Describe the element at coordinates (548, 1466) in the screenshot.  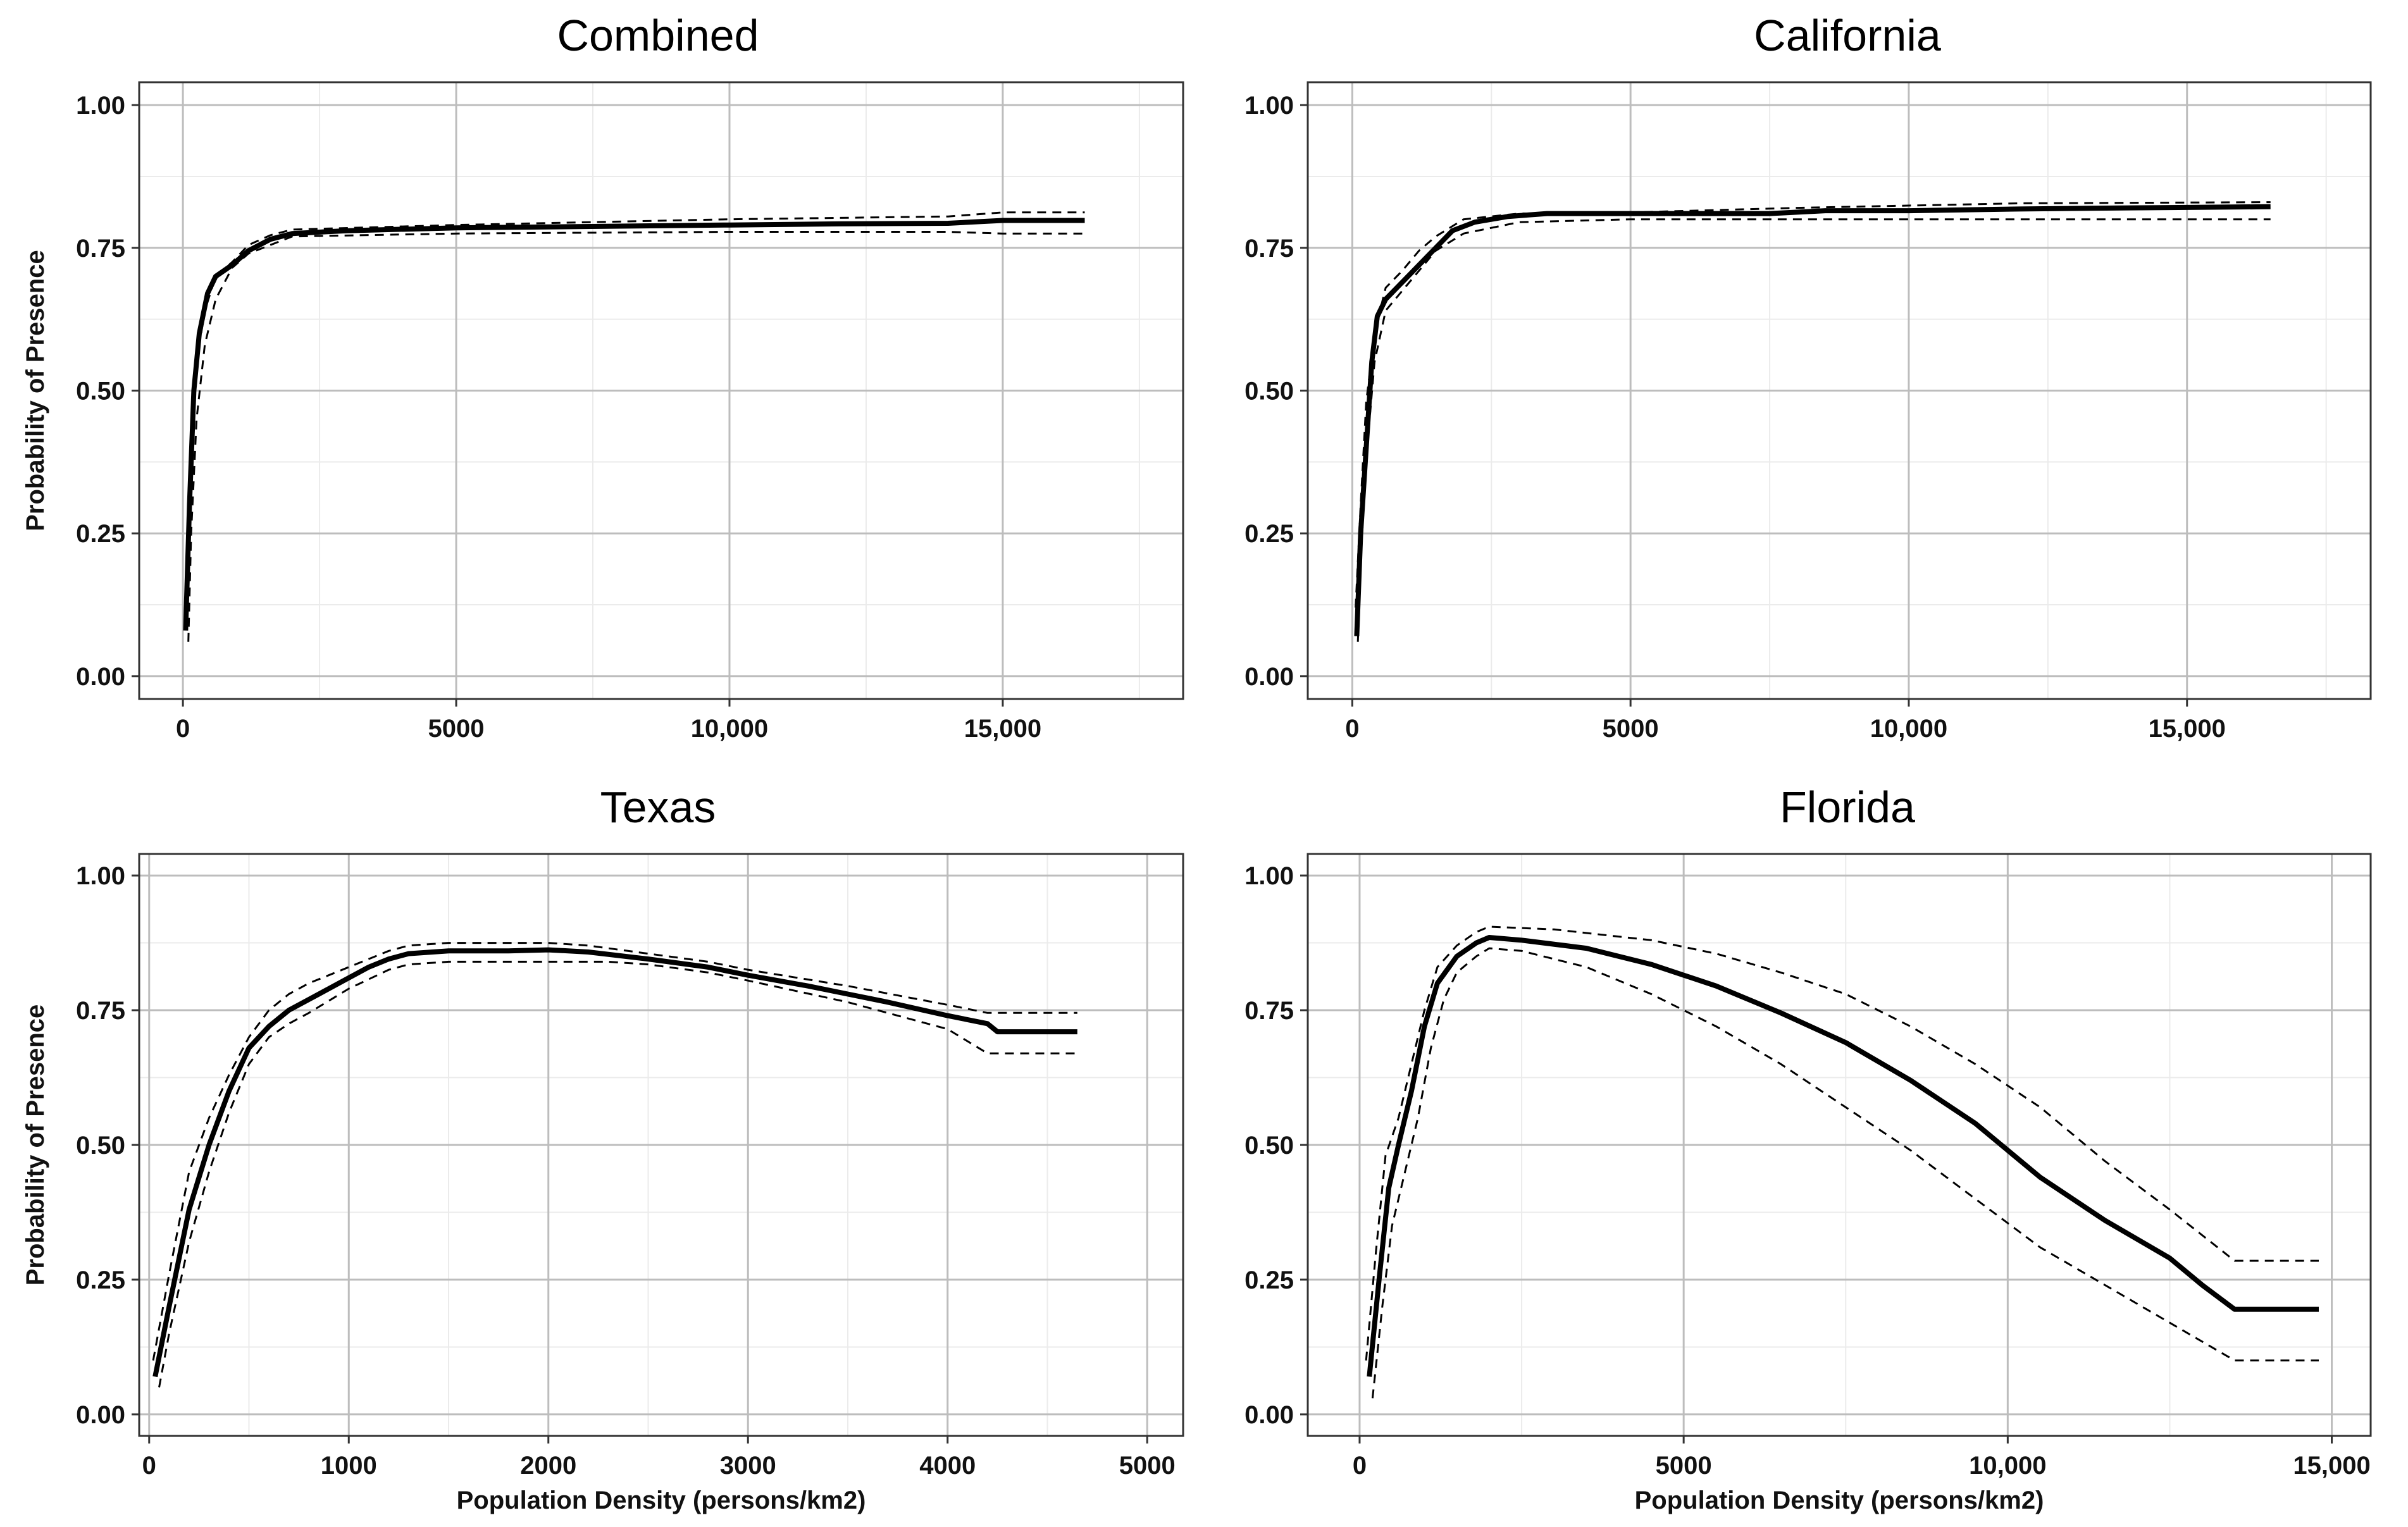
I see `x-tick-label: 2000` at that location.